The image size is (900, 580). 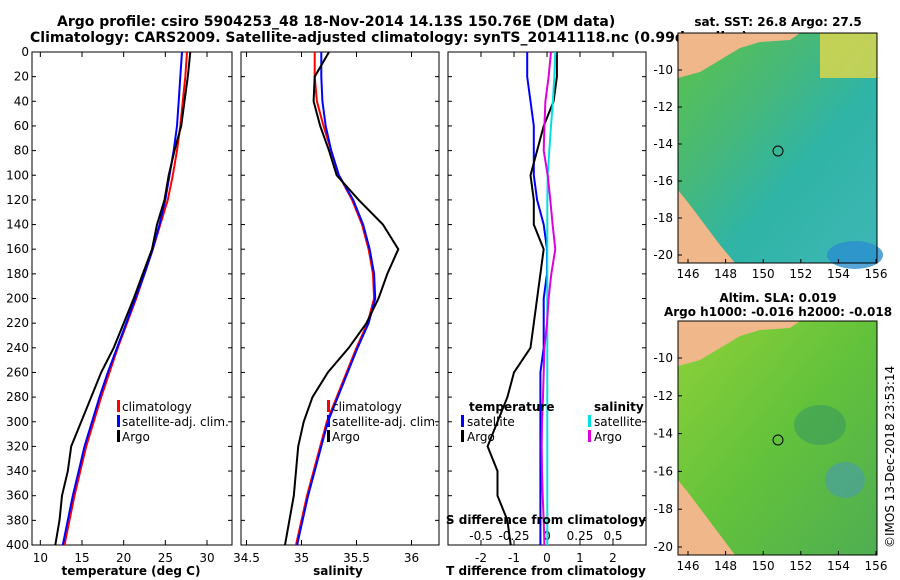 I want to click on y-tick-label: 340, so click(x=17, y=471).